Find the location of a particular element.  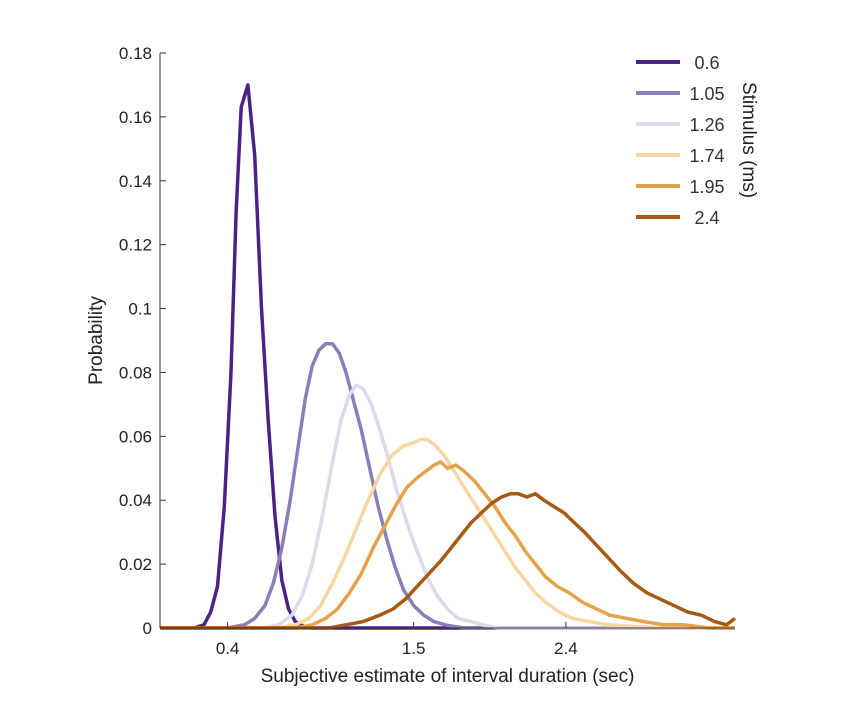

legend-label: 0.6 is located at coordinates (706, 63).